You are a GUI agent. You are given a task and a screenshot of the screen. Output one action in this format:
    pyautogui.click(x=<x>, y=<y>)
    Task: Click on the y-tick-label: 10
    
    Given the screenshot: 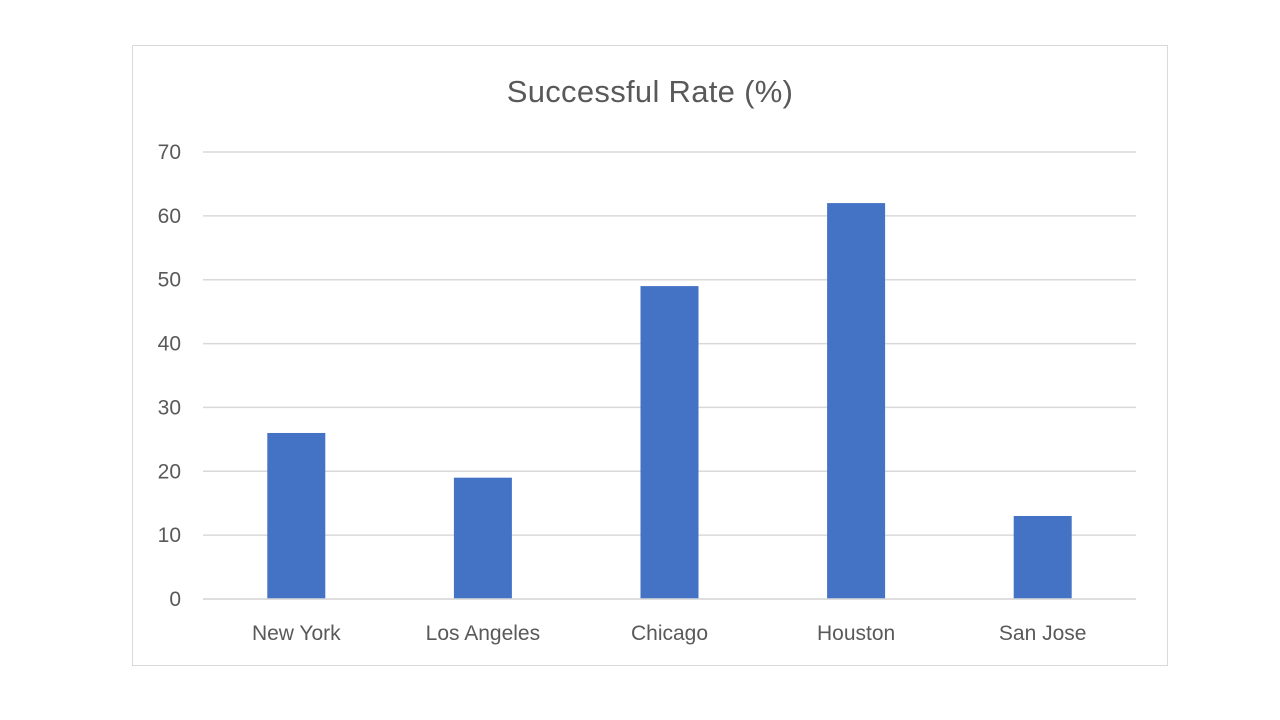 What is the action you would take?
    pyautogui.click(x=169, y=535)
    